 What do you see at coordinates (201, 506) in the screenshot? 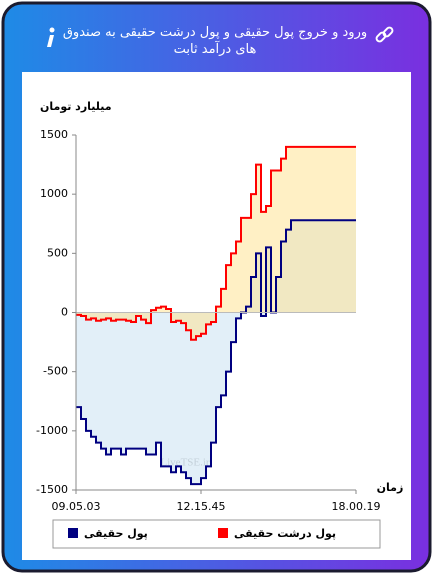
I see `x-tick-label: 12.15.45` at bounding box center [201, 506].